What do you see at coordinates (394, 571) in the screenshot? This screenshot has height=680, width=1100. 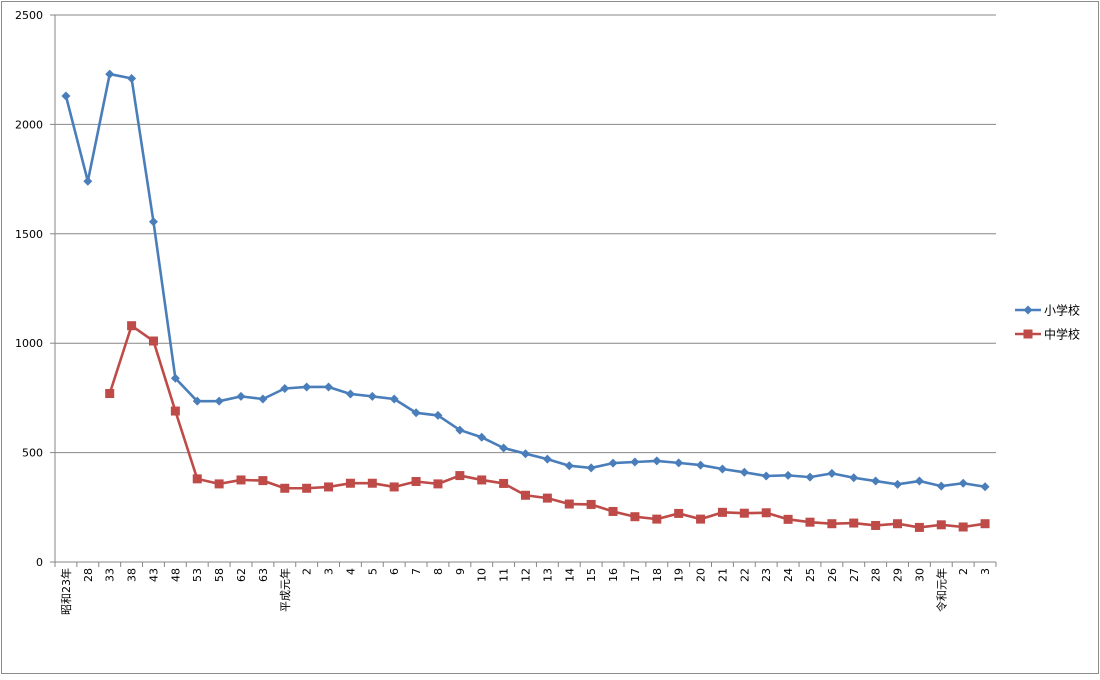 I see `x-tick-label: 6` at bounding box center [394, 571].